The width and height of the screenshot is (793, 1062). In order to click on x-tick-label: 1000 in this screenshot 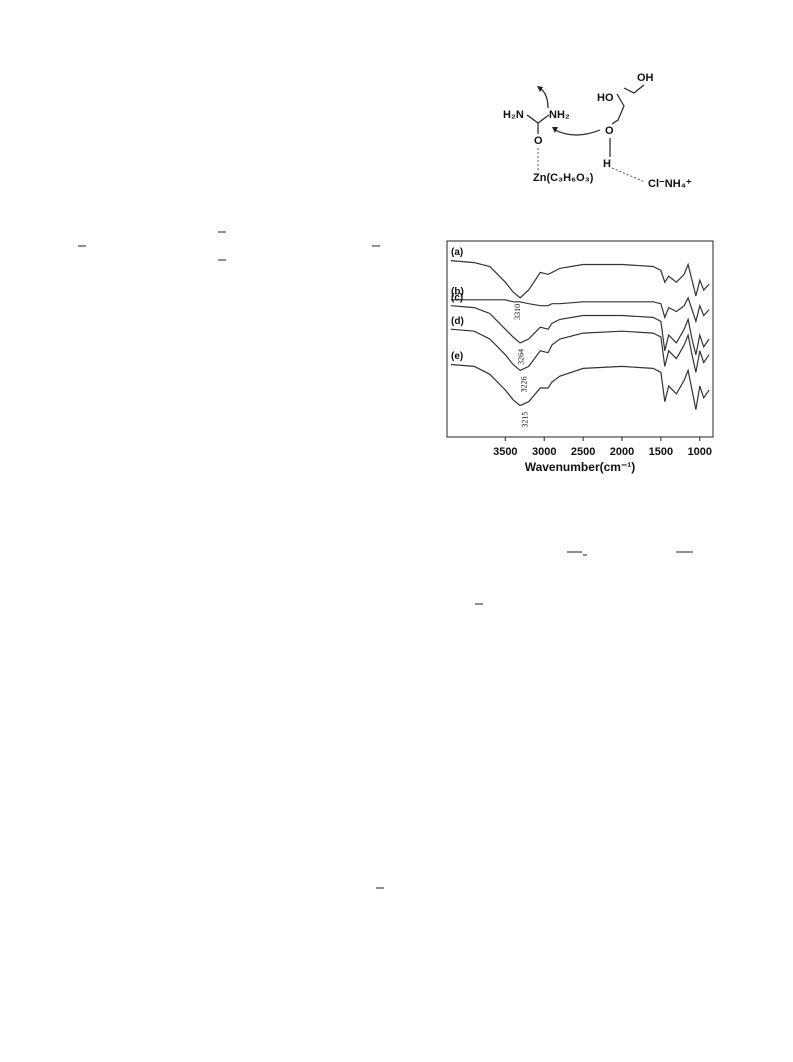, I will do `click(700, 452)`.